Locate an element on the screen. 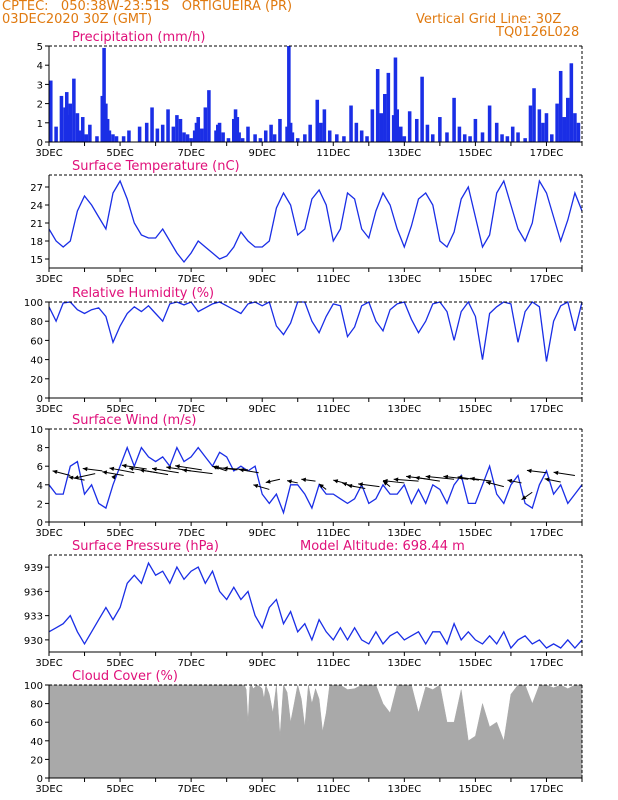 This screenshot has width=618, height=800. precip-x-tick-label: 5DEC is located at coordinates (119, 153).